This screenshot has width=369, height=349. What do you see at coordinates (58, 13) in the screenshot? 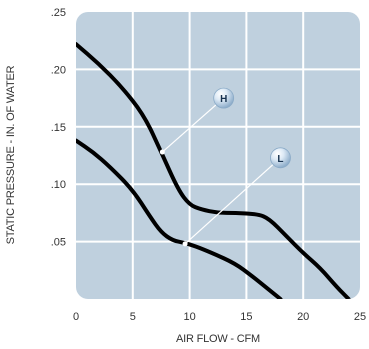
I see `y-tick-label: .25` at bounding box center [58, 13].